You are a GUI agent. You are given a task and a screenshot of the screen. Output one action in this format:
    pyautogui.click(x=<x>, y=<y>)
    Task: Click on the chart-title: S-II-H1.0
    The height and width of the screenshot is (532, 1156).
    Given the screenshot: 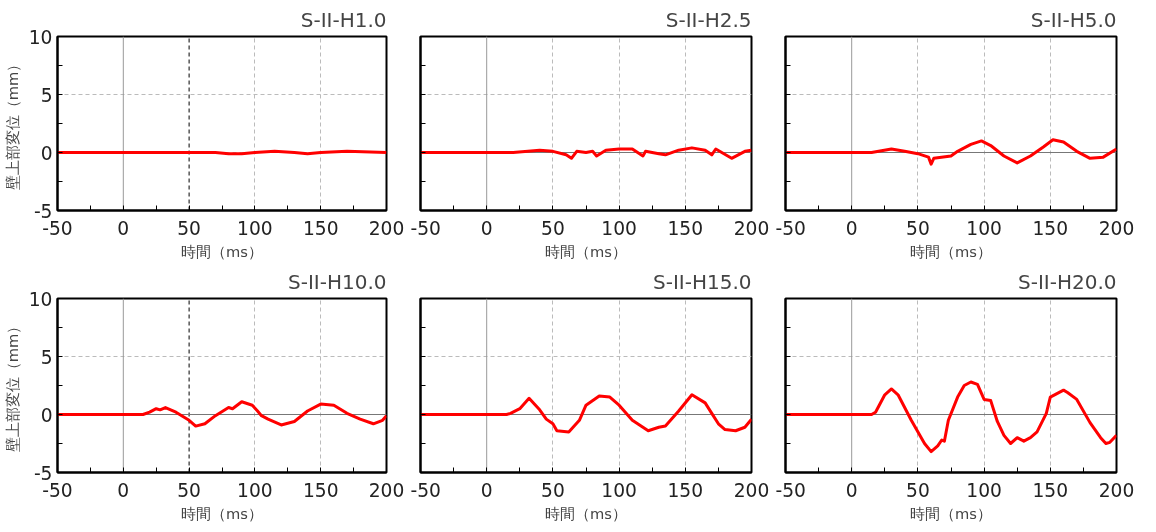 What is the action you would take?
    pyautogui.click(x=343, y=19)
    